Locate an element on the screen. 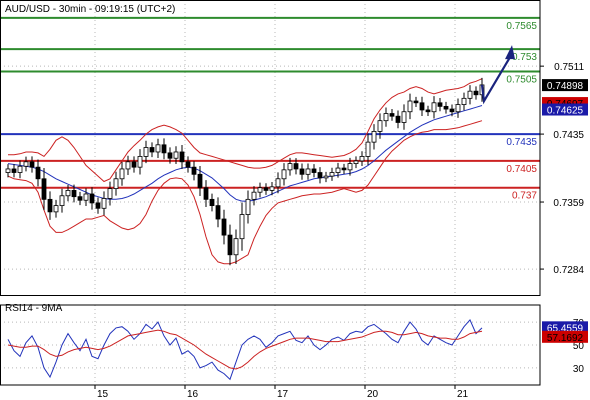 The height and width of the screenshot is (400, 590). rsi-badge-text: 65.4559 is located at coordinates (565, 328).